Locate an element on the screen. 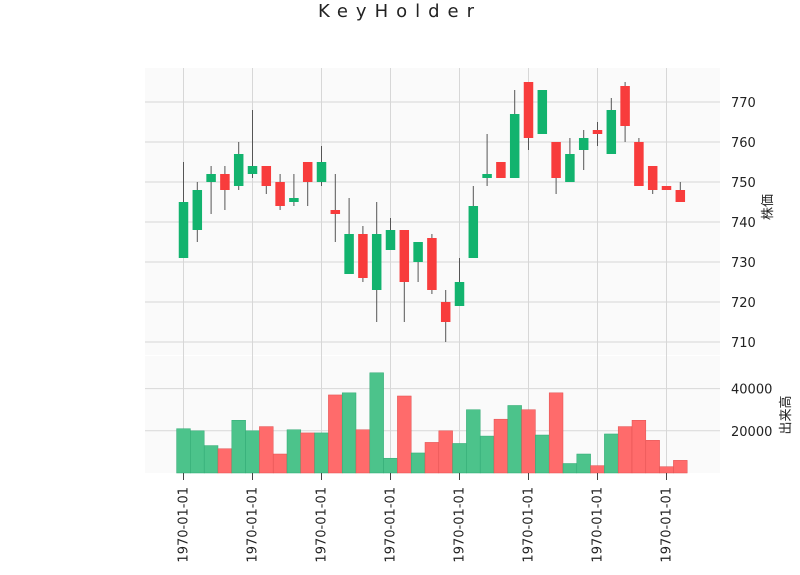 Image resolution: width=800 pixels, height=575 pixels. volume-tick-label: 40000 is located at coordinates (751, 390).